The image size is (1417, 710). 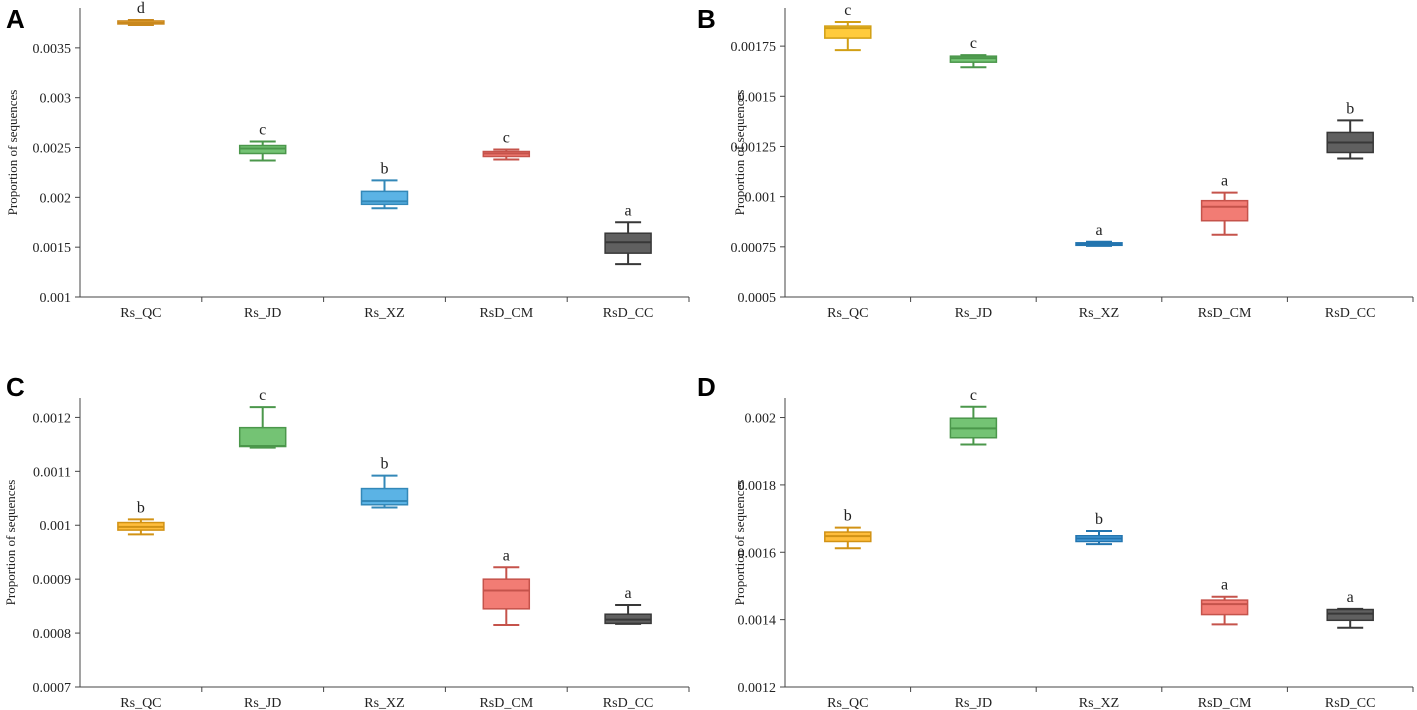 What do you see at coordinates (15, 387) in the screenshot?
I see `panel-label: C` at bounding box center [15, 387].